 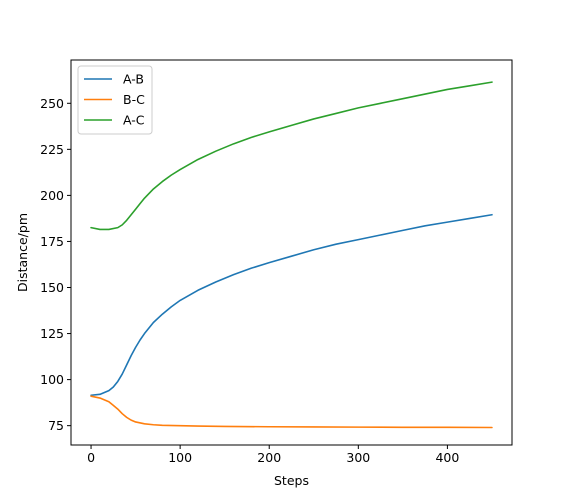 What do you see at coordinates (180, 457) in the screenshot?
I see `x-tick-label: 100` at bounding box center [180, 457].